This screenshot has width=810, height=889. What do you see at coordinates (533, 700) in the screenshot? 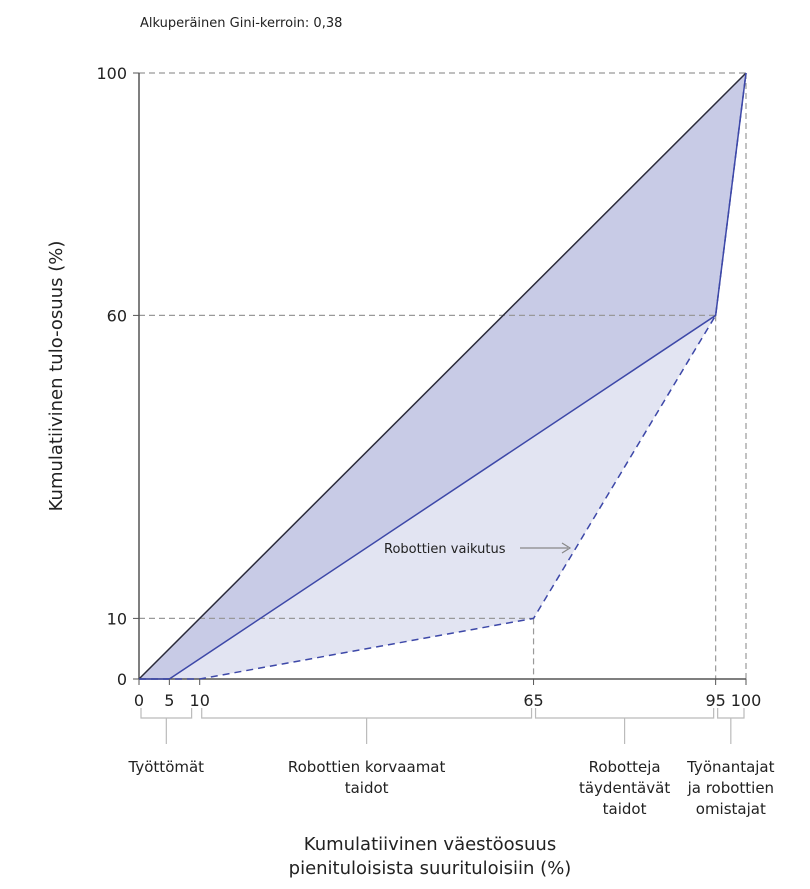
I see `x-tick-label: 65` at bounding box center [533, 700].